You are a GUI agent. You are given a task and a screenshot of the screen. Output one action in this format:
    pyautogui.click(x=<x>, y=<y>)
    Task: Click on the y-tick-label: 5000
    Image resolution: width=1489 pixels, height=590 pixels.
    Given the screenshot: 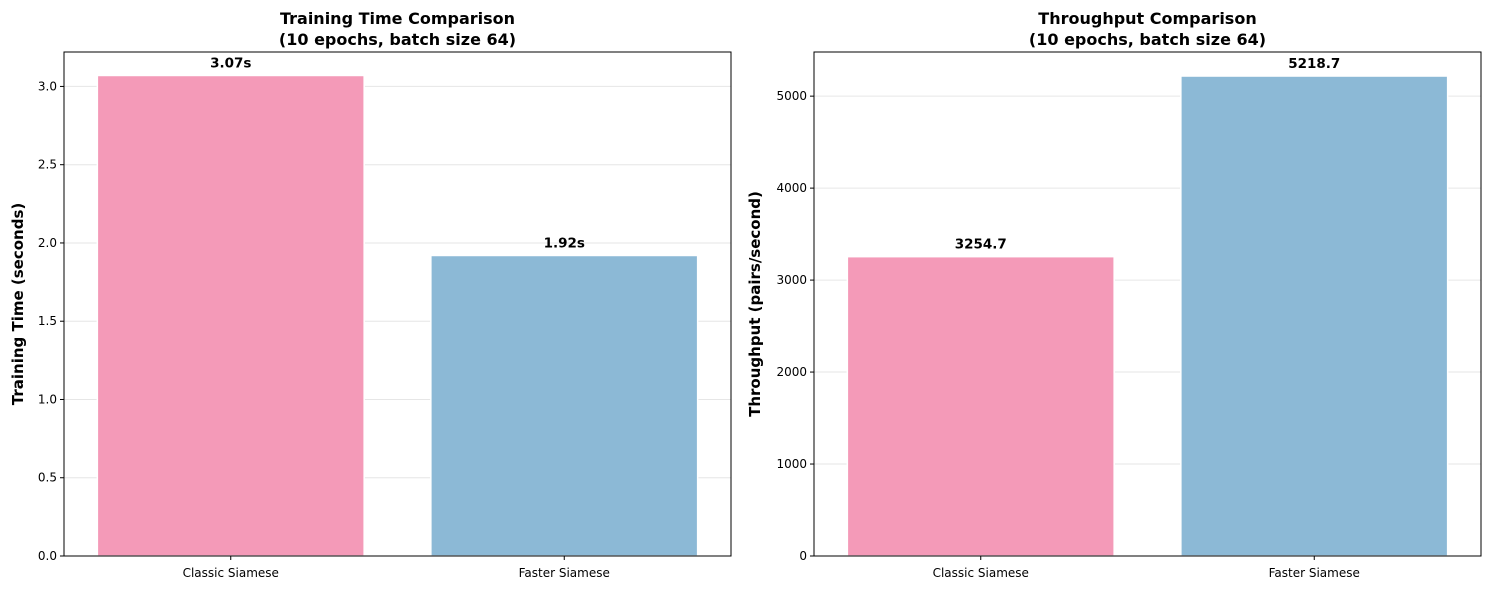 What is the action you would take?
    pyautogui.click(x=791, y=96)
    